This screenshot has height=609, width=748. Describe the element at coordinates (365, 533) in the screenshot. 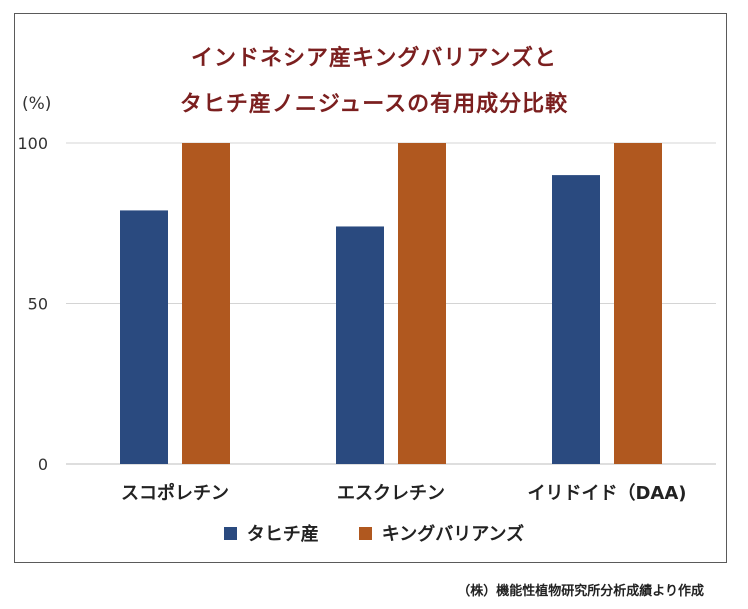

I see `legend-swatch-king-varians` at that location.